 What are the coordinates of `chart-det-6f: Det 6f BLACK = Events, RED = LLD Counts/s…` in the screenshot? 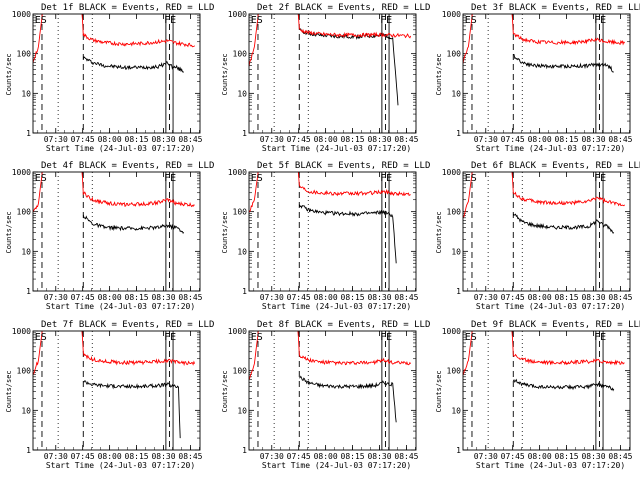 It's located at (537, 236).